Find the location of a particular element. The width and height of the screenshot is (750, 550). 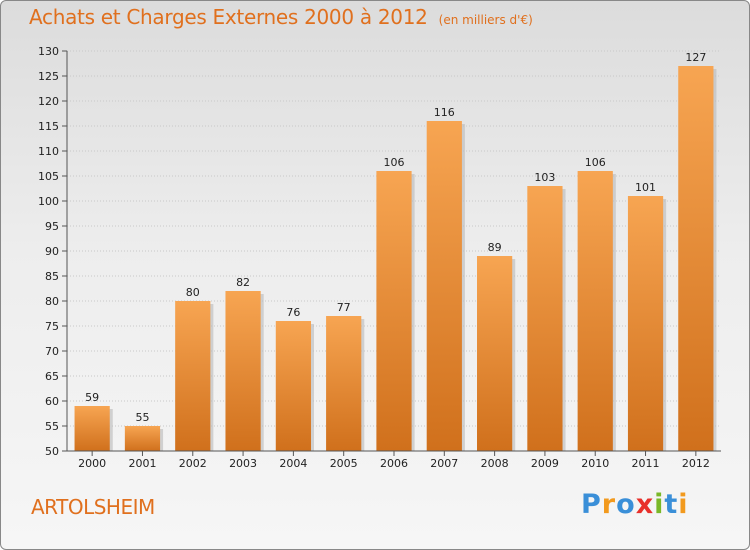

y-tick-label: 75 is located at coordinates (52, 326).